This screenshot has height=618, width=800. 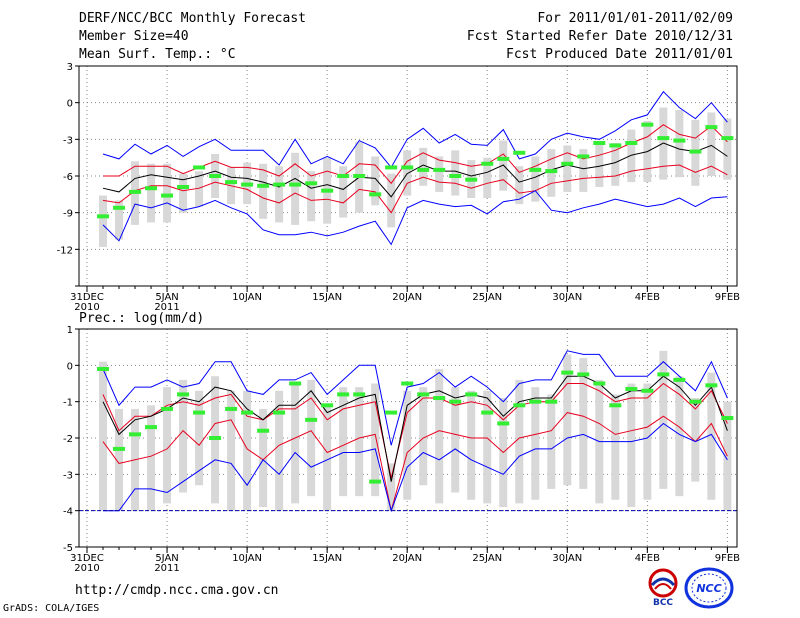 What do you see at coordinates (487, 297) in the screenshot?
I see `panel1-x-tick-label: 25JAN` at bounding box center [487, 297].